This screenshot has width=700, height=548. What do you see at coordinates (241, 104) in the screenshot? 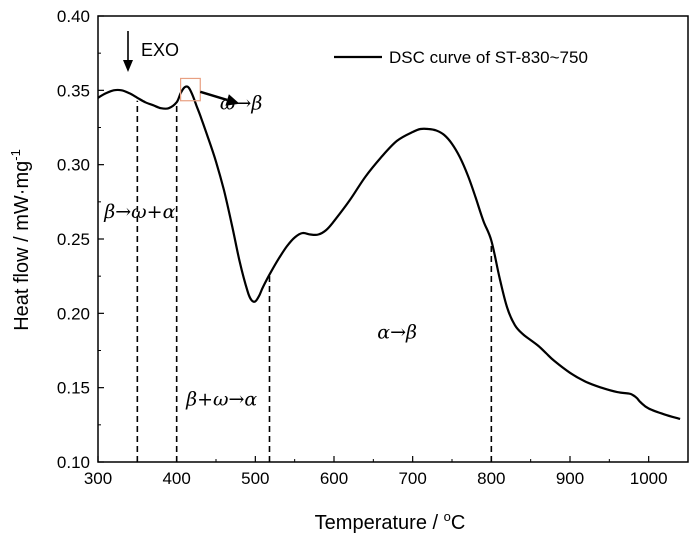
I see `phase-annotation: ω→β` at bounding box center [241, 104].